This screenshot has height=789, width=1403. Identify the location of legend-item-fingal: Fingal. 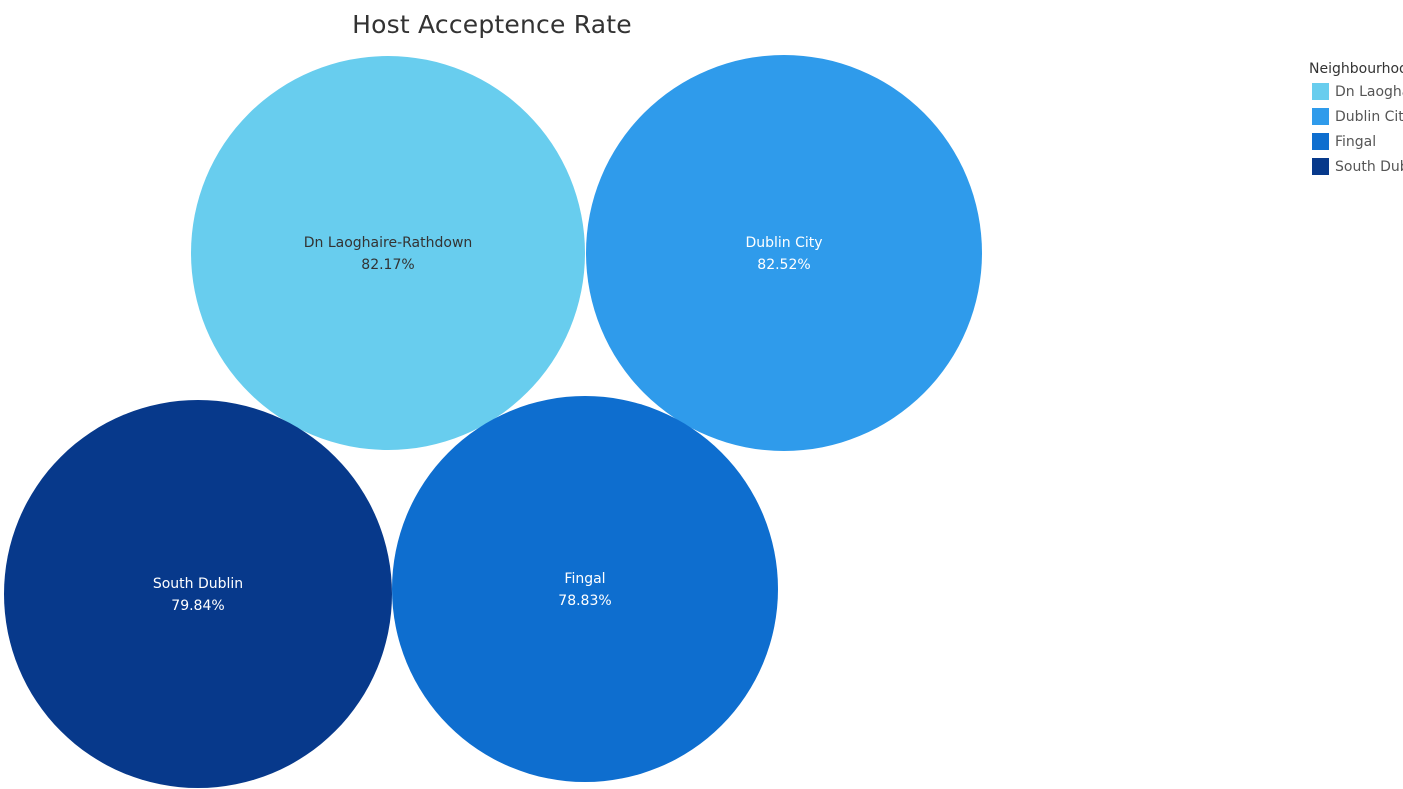
(1356, 141).